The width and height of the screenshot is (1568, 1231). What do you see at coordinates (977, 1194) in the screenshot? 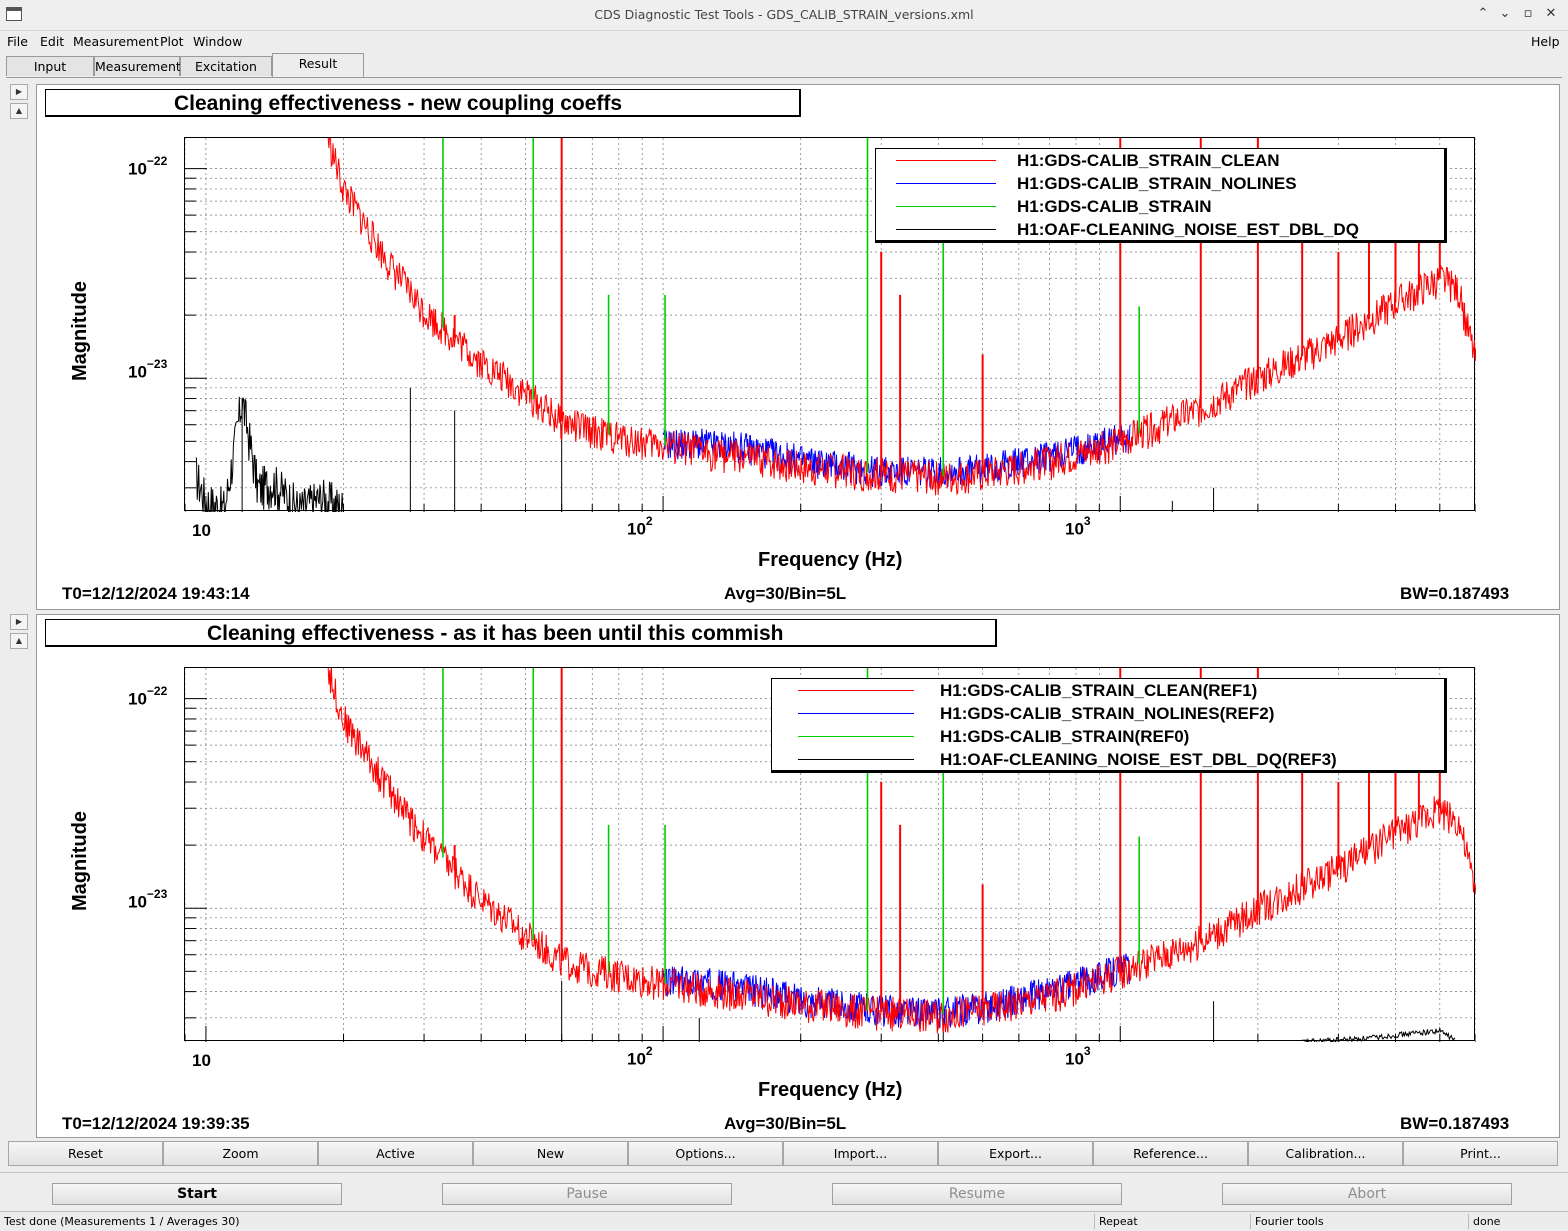
I see `resume-button: Resume` at bounding box center [977, 1194].